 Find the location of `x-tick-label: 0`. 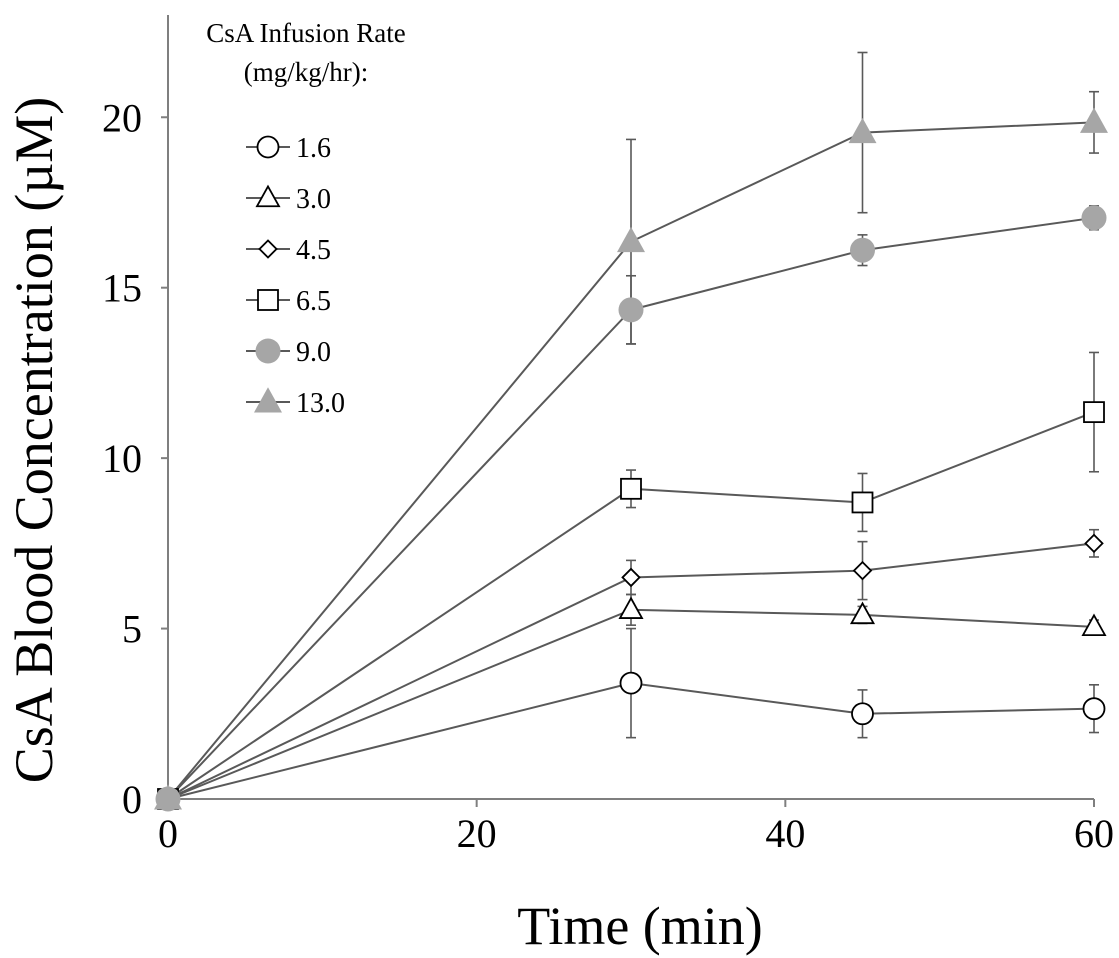

x-tick-label: 0 is located at coordinates (168, 833).